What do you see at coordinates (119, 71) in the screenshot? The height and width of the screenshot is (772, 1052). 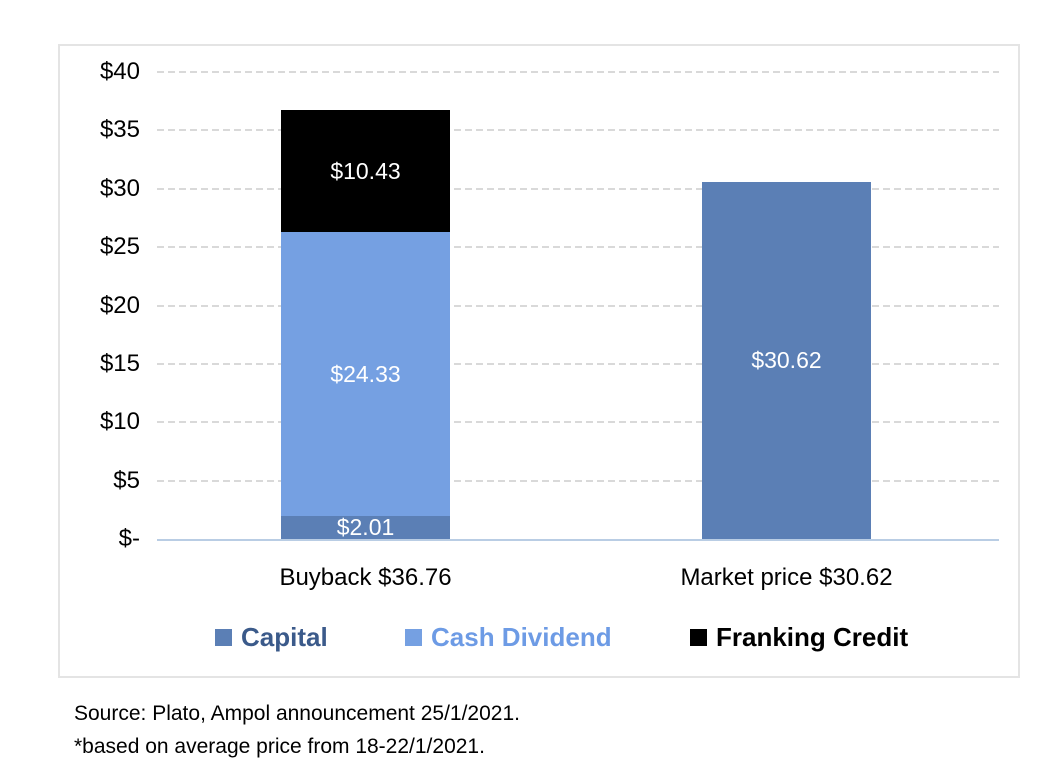 I see `y-axis-tick-label: $40` at bounding box center [119, 71].